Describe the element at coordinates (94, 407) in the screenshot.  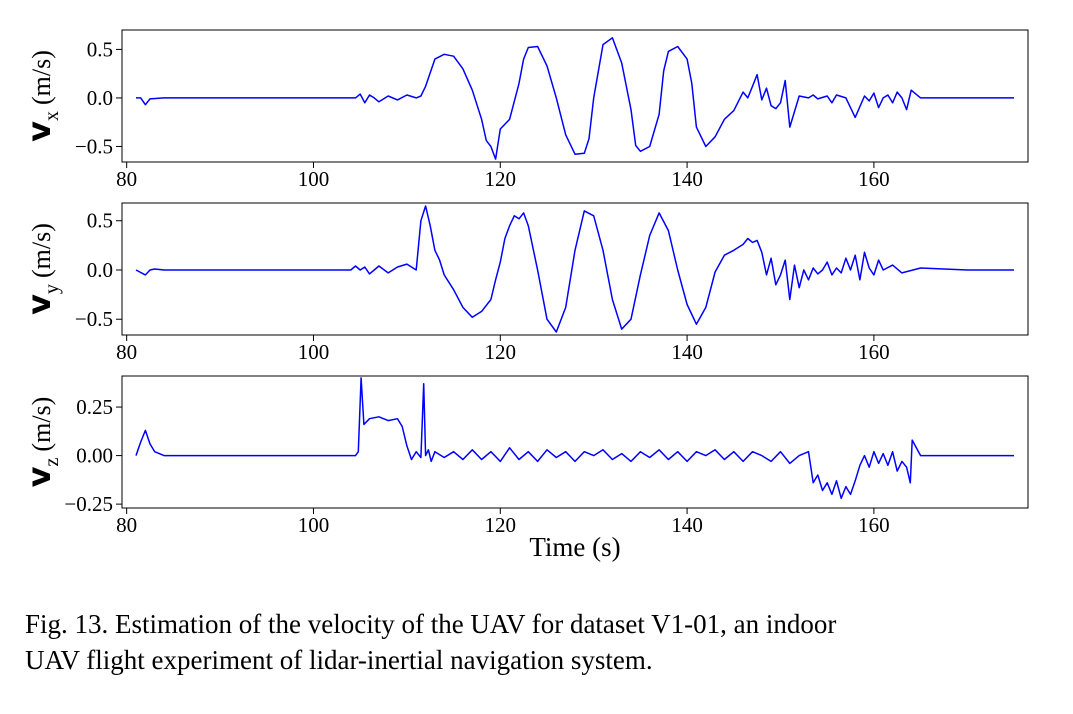
I see `y-tick-label: 0.25` at that location.